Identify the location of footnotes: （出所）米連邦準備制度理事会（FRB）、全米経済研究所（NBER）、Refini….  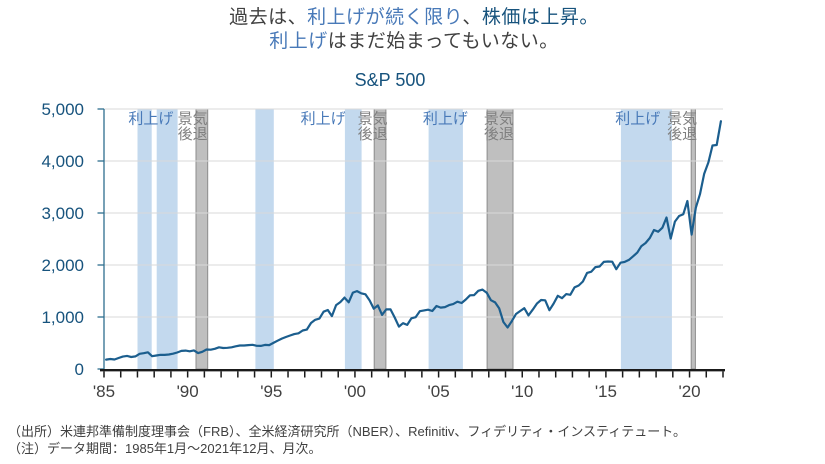
(347, 440).